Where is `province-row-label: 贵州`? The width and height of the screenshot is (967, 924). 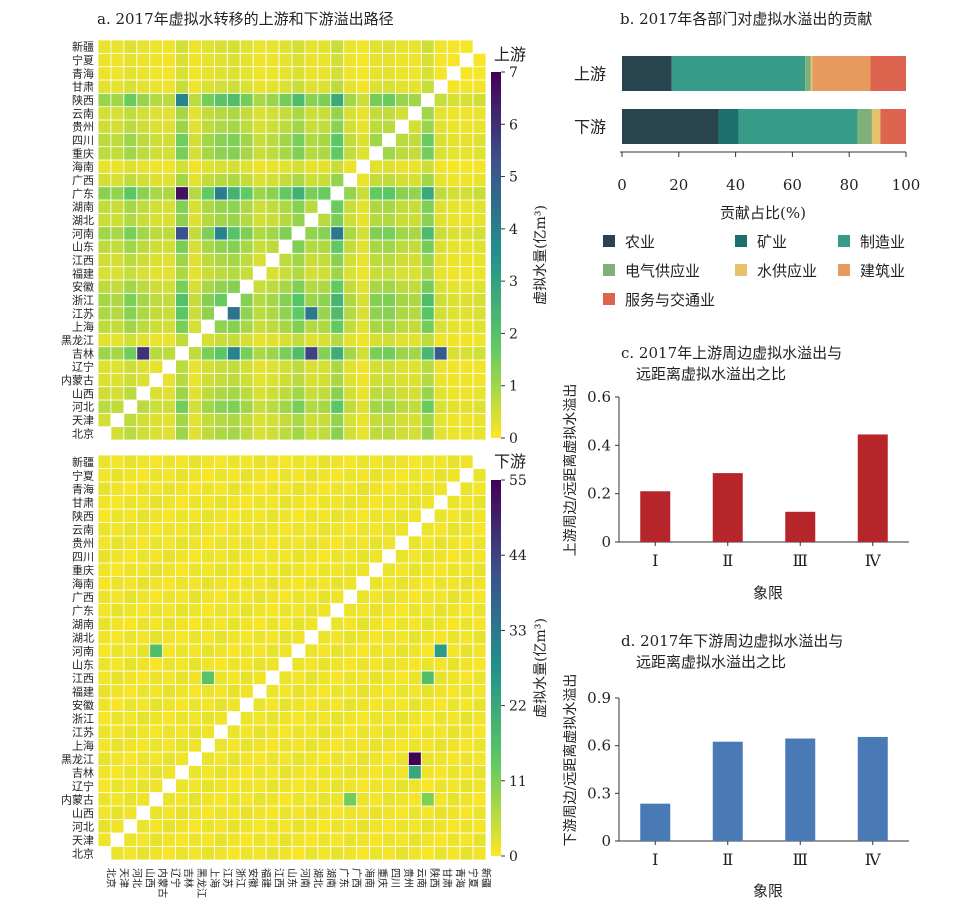 province-row-label: 贵州 is located at coordinates (83, 543).